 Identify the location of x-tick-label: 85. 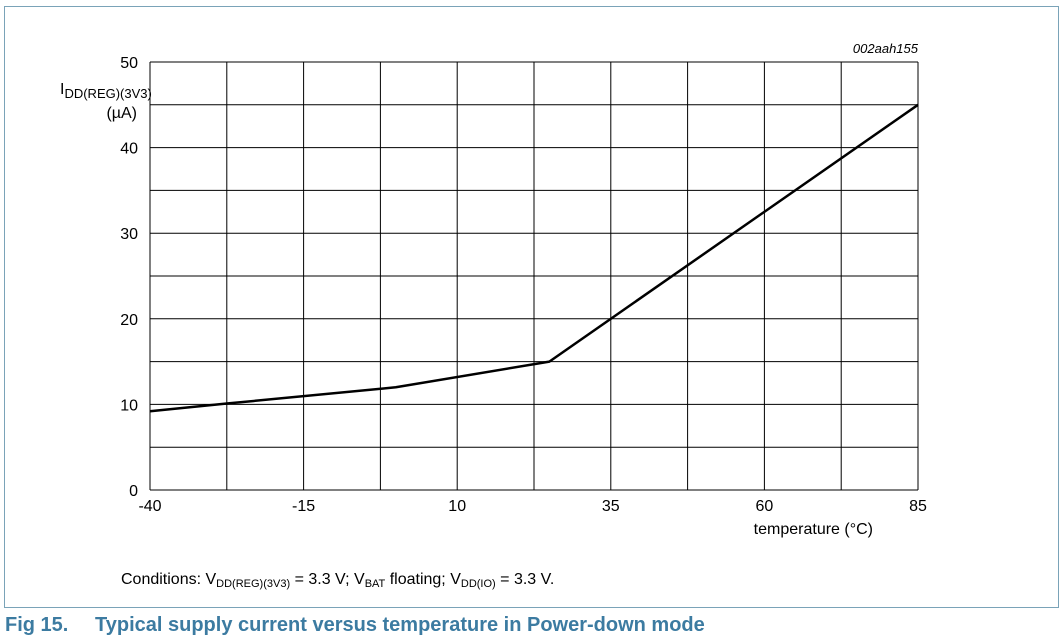
(918, 506).